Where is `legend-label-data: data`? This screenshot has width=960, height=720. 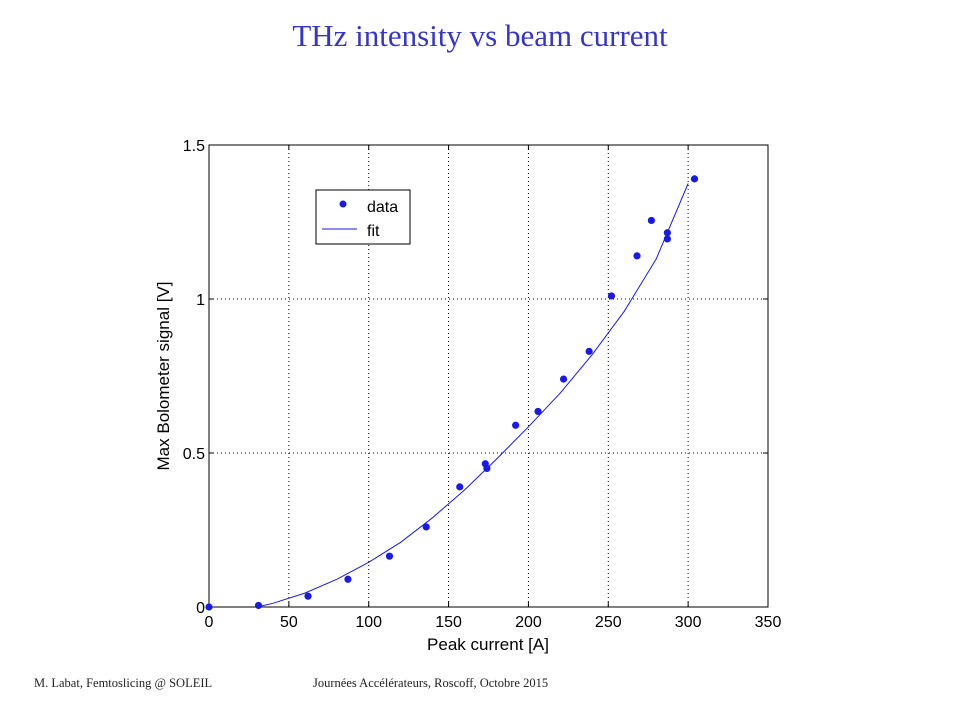 legend-label-data: data is located at coordinates (382, 207).